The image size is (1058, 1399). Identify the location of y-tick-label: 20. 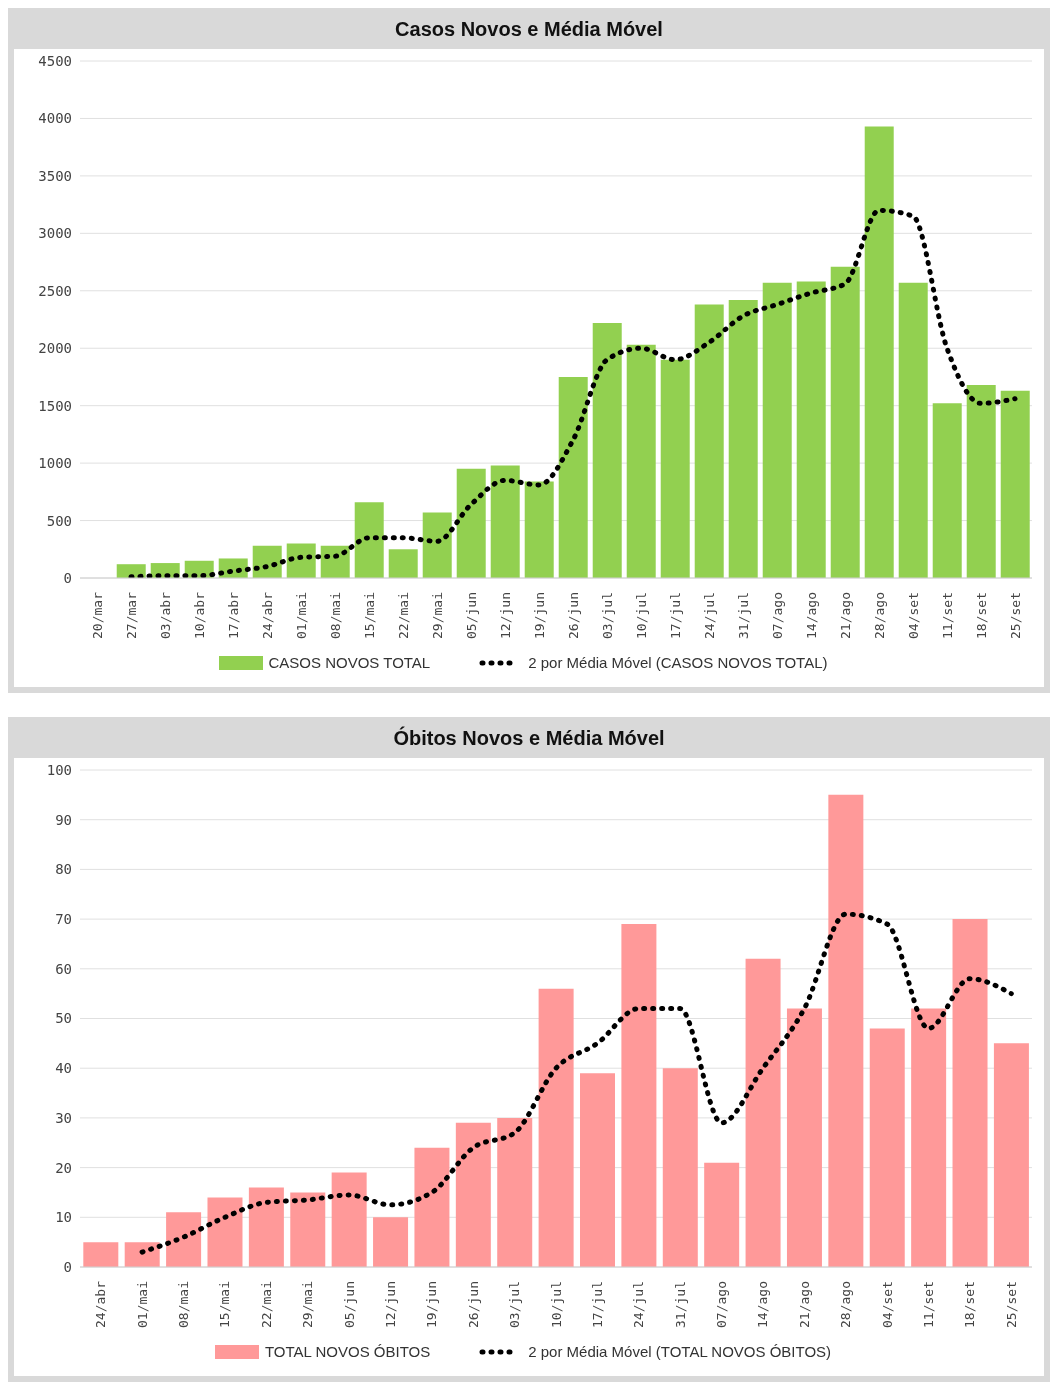
(63, 1167).